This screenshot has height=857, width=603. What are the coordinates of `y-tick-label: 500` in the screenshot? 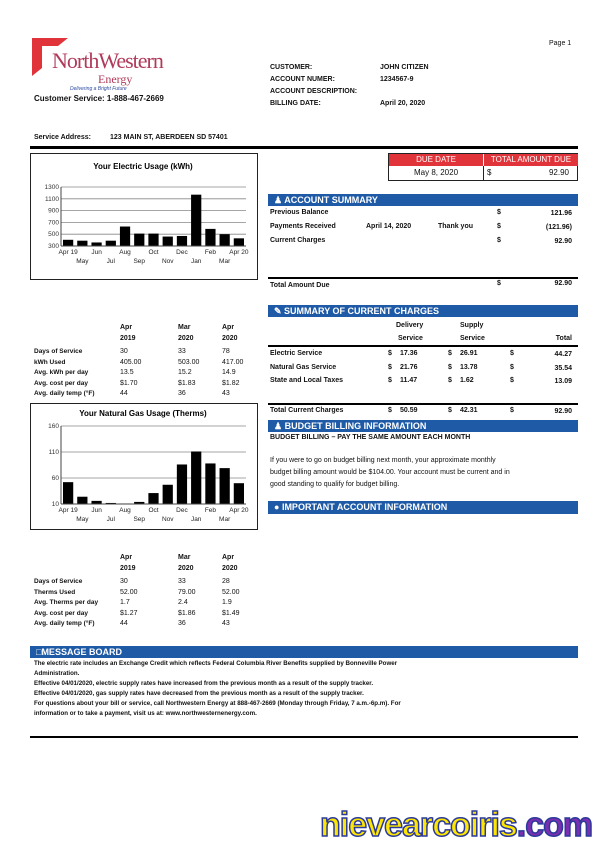 It's located at (53, 234).